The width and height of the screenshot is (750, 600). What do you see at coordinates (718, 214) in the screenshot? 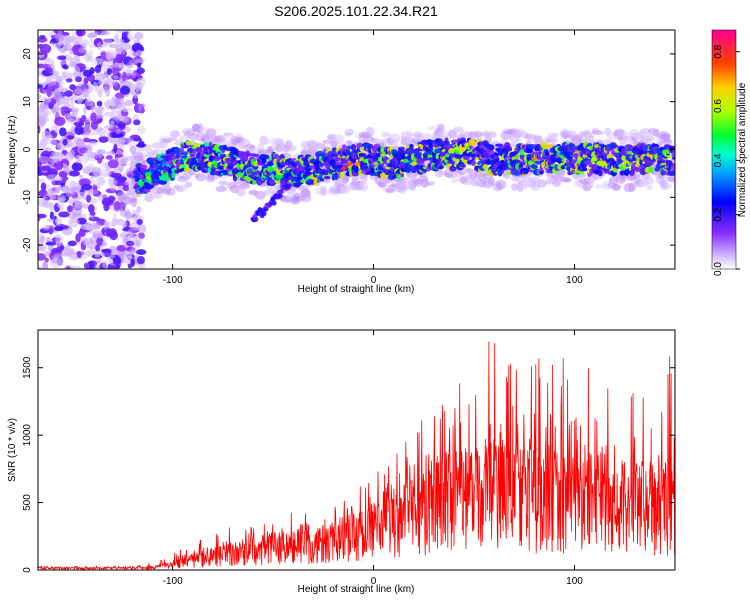
I see `colorbar-tick-label: 0.2` at bounding box center [718, 214].